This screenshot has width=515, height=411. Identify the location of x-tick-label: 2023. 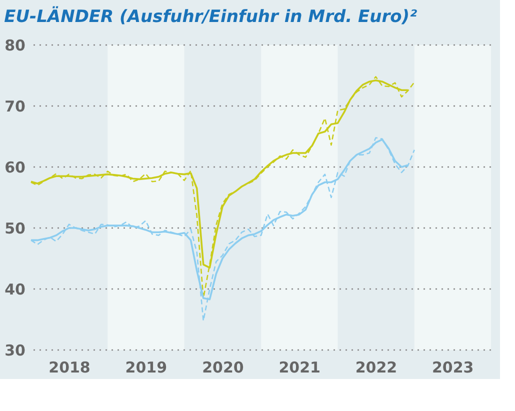
(453, 367).